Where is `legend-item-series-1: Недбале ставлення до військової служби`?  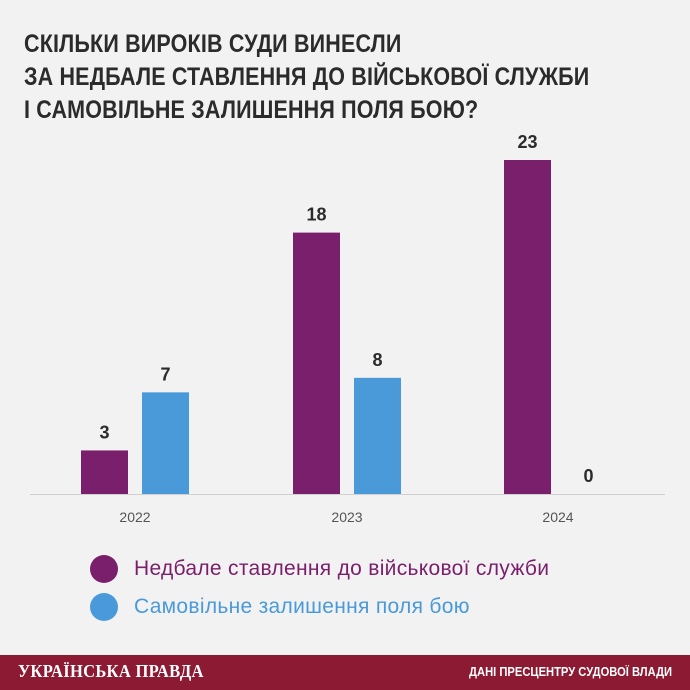 legend-item-series-1: Недбале ставлення до військової служби is located at coordinates (319, 569).